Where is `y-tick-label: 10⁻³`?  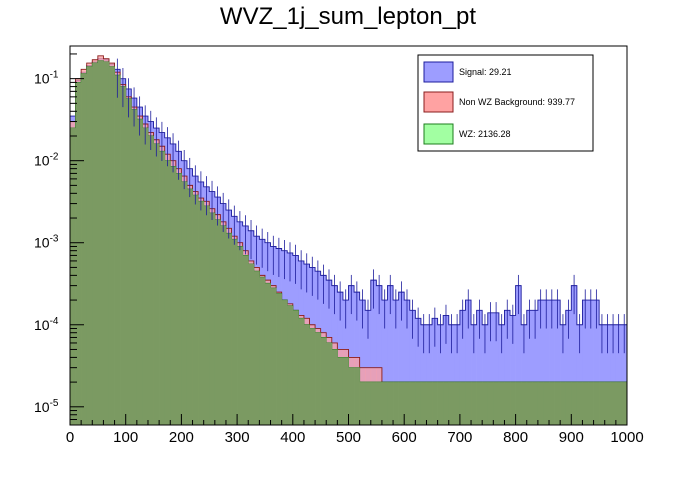 y-tick-label: 10⁻³ is located at coordinates (46, 242).